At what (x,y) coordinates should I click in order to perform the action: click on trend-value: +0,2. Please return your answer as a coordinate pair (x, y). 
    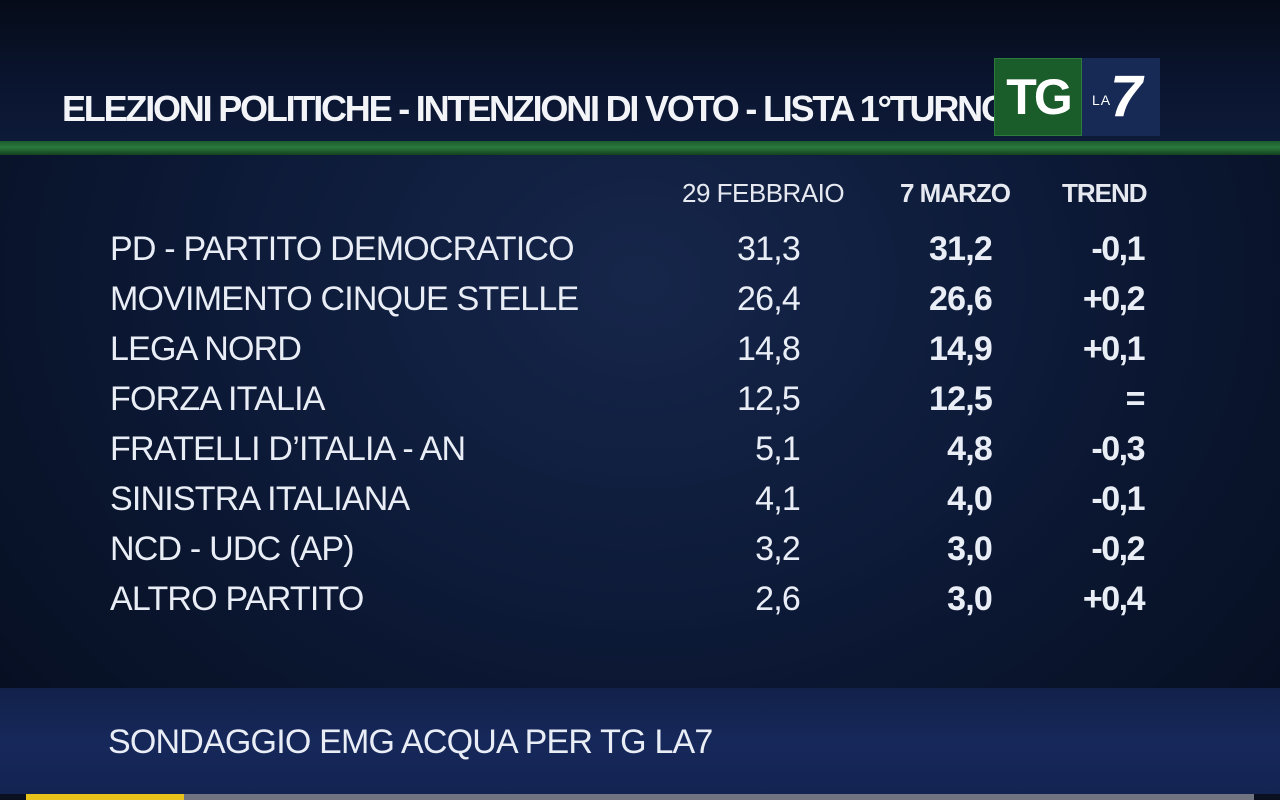
    Looking at the image, I should click on (1114, 299).